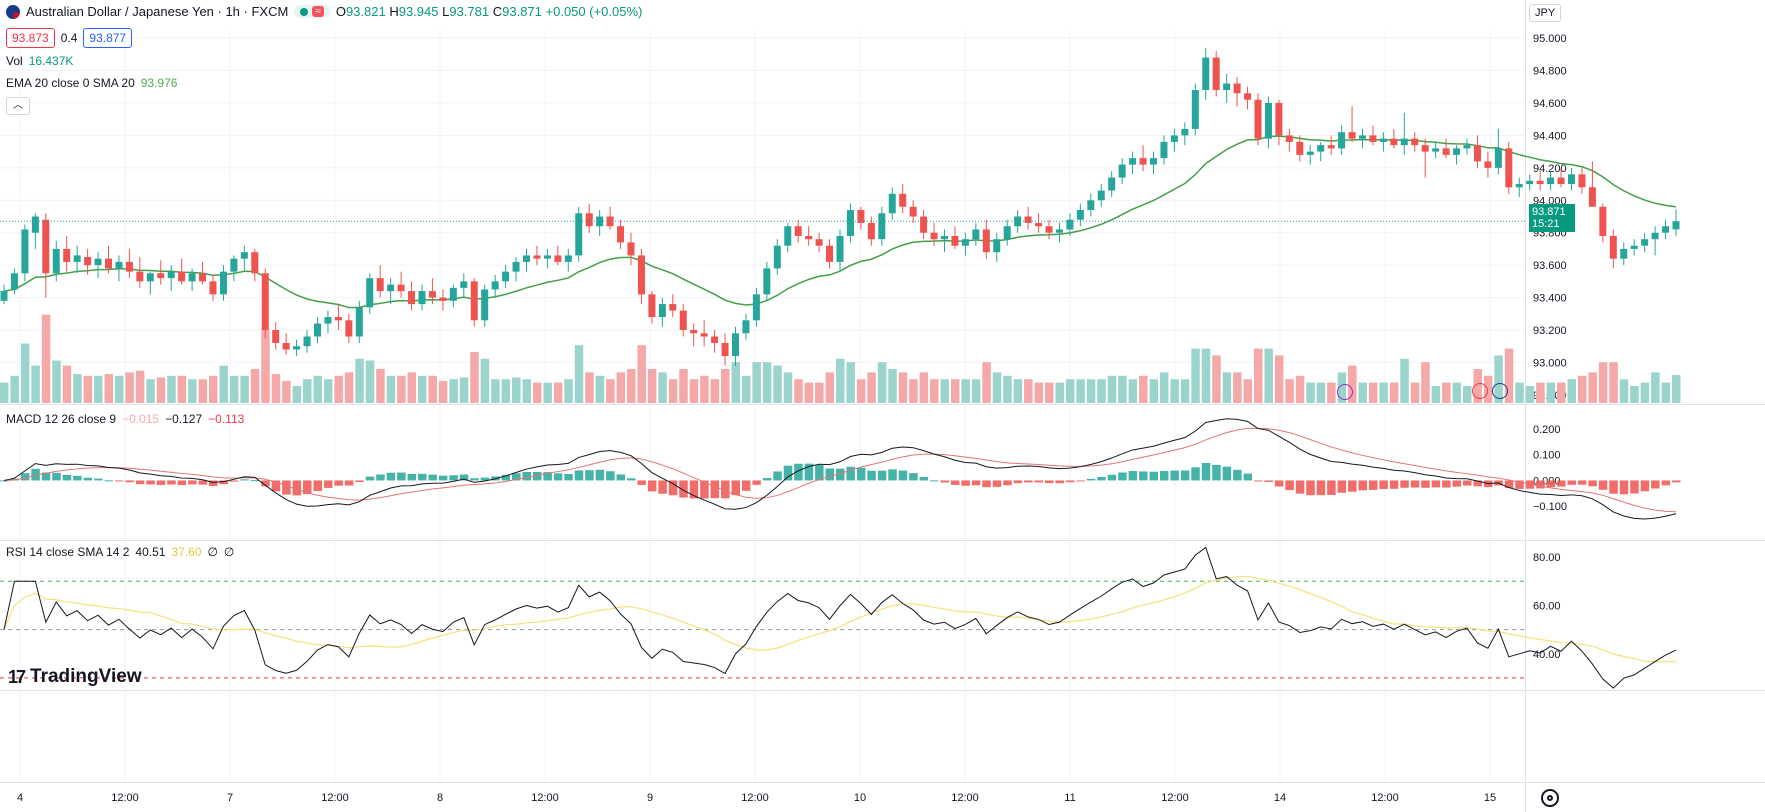 The image size is (1765, 812). I want to click on time-tick-label: 8, so click(440, 798).